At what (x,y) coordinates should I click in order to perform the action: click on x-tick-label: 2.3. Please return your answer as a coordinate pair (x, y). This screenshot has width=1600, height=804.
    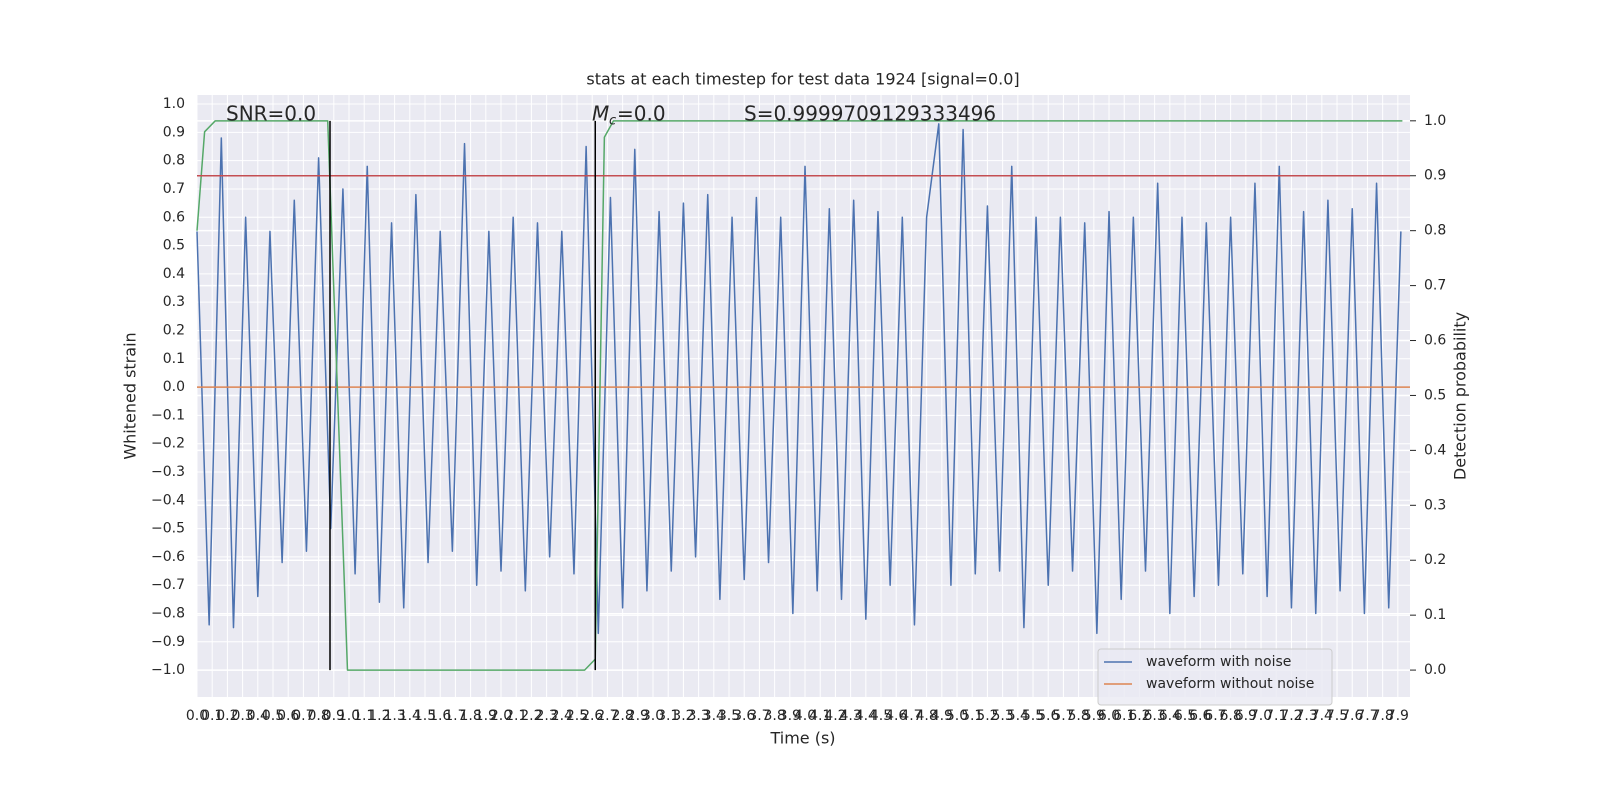
    Looking at the image, I should click on (546, 716).